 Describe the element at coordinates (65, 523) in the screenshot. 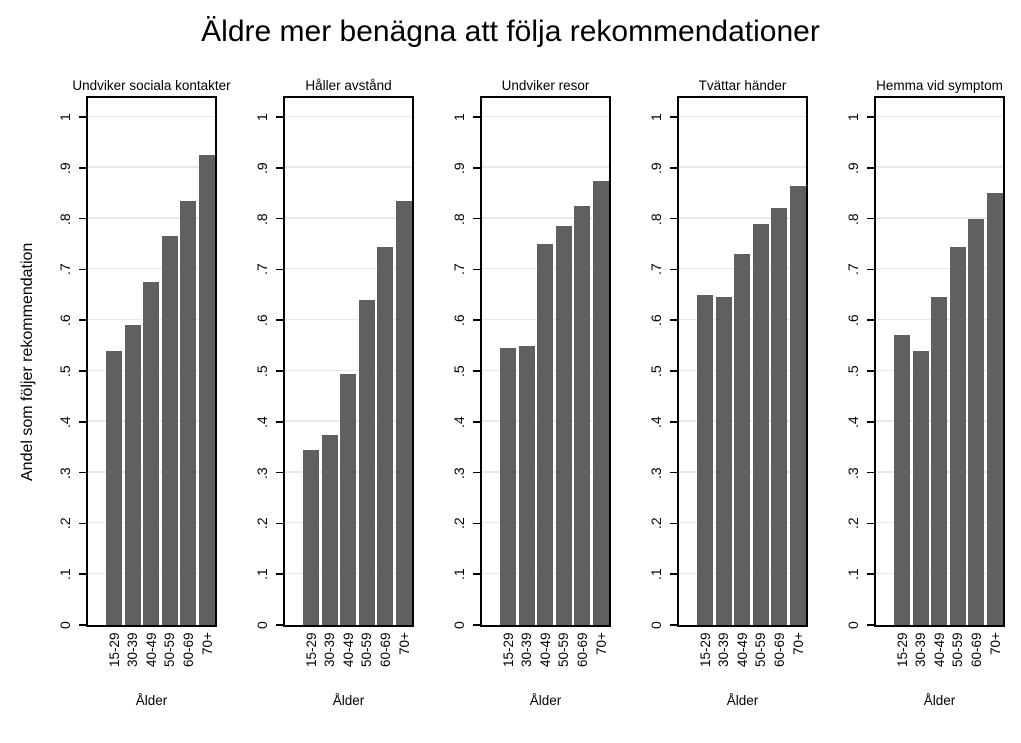

I see `y-tick-label: .2` at that location.